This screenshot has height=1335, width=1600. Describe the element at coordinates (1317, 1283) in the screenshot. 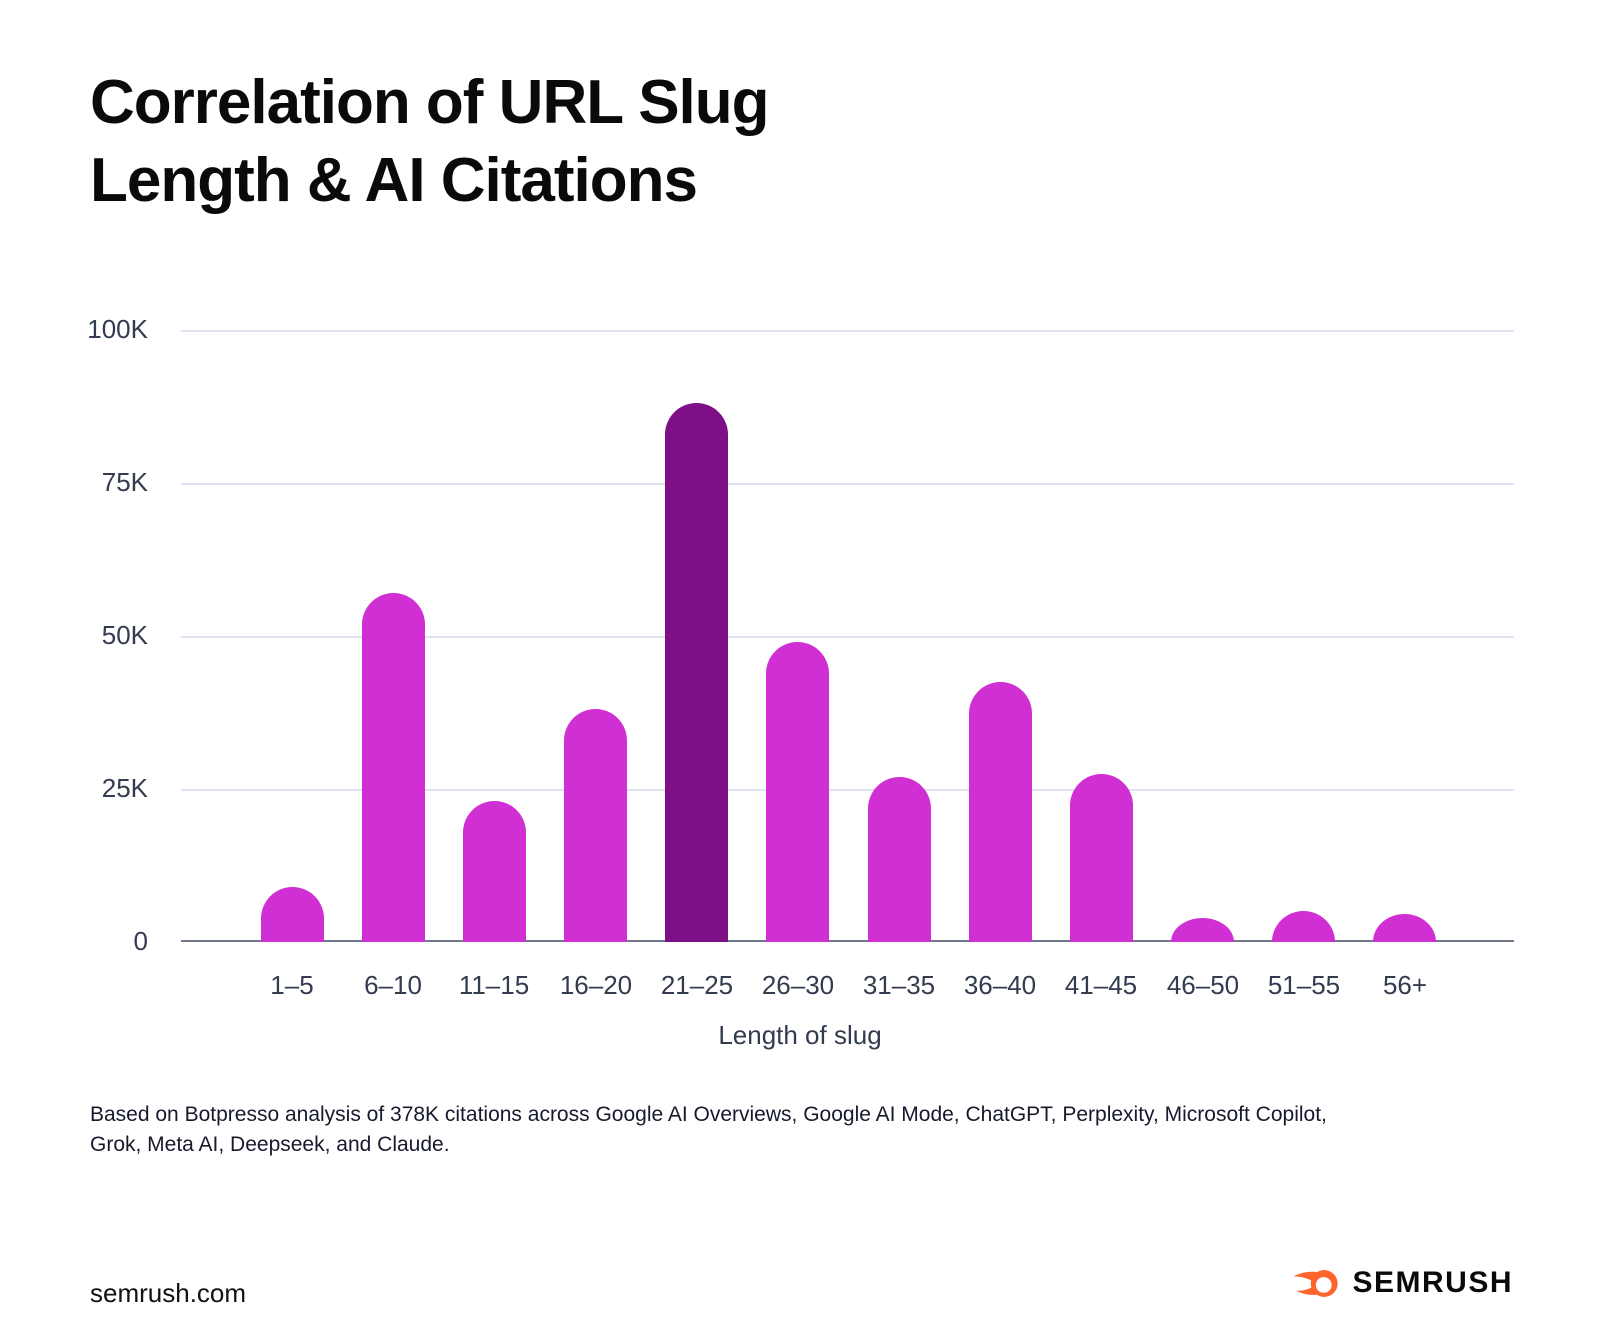

I see `semrush-fireball-icon` at that location.